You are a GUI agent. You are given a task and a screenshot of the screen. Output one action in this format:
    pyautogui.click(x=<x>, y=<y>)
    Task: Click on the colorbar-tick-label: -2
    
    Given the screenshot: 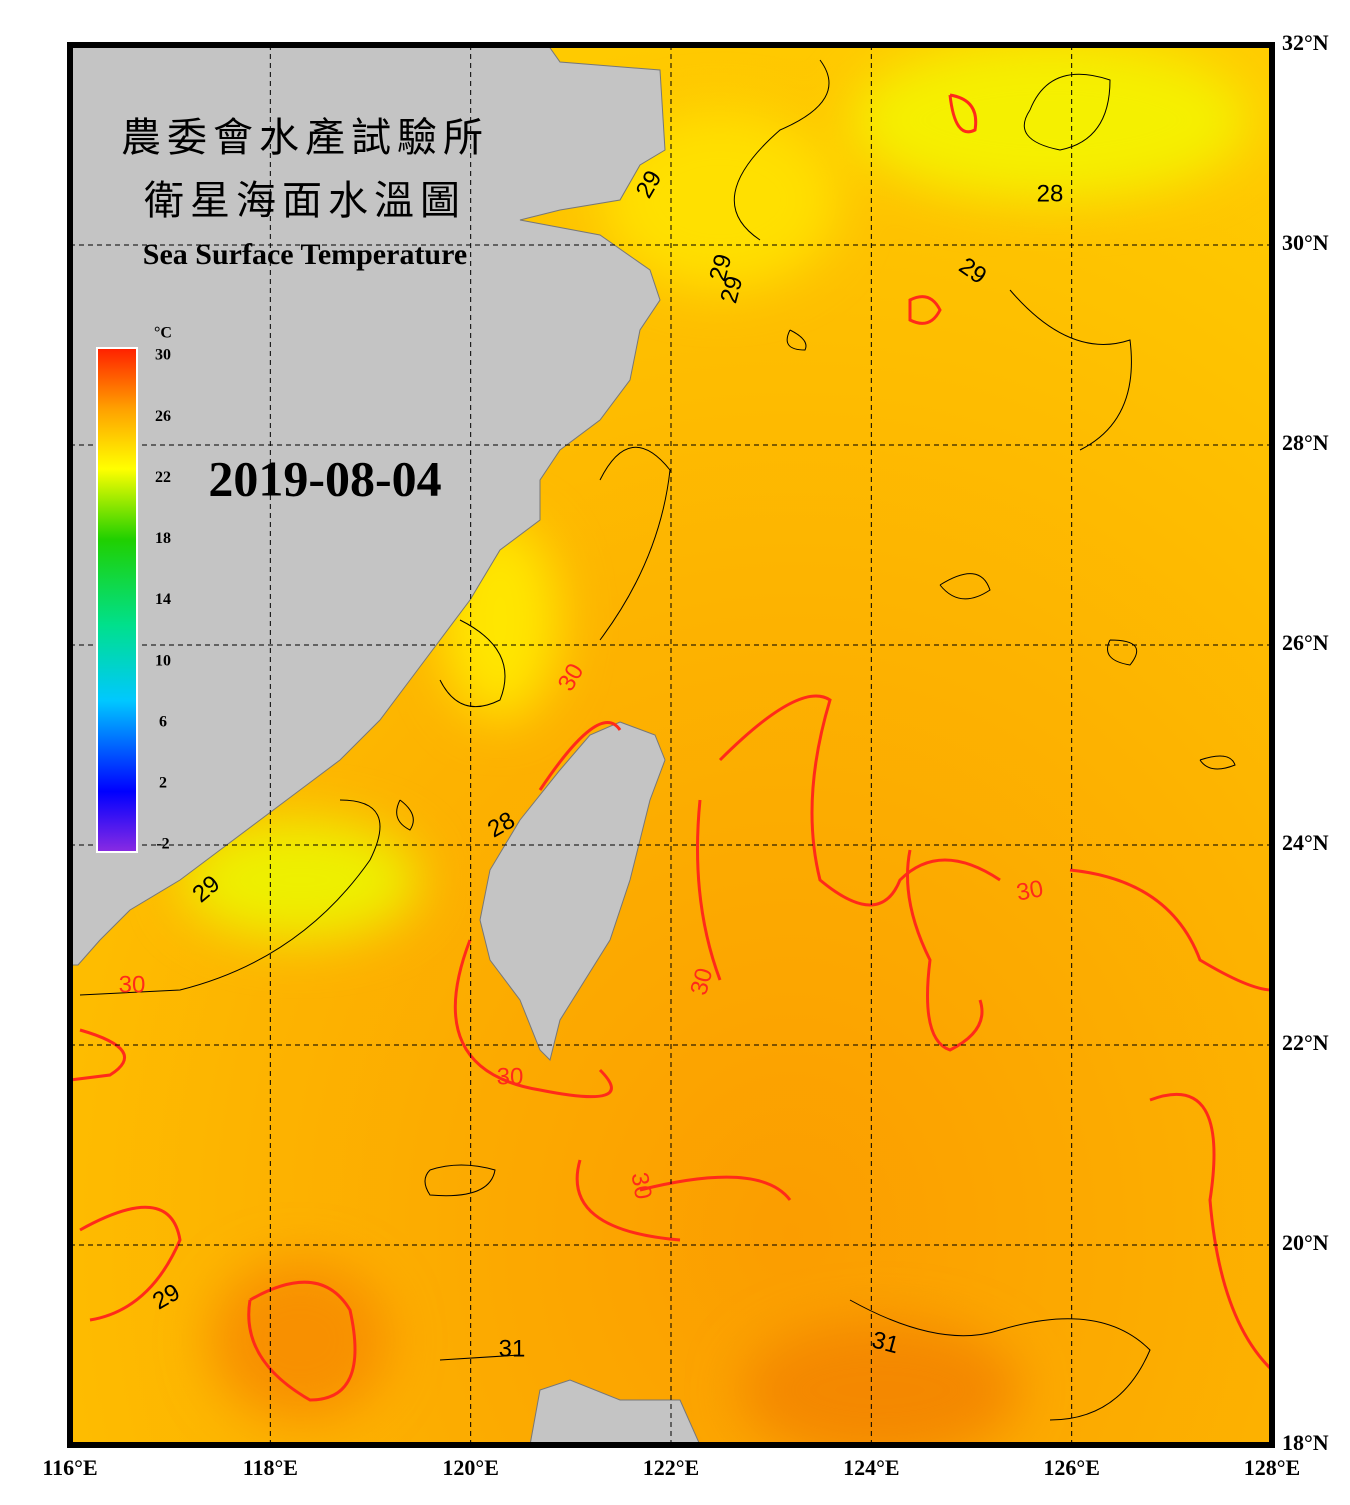 What is the action you would take?
    pyautogui.click(x=162, y=844)
    